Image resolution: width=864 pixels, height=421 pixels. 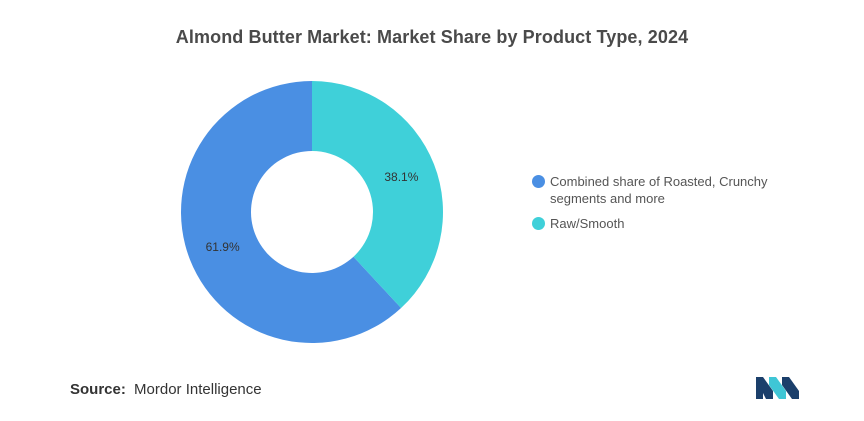 What do you see at coordinates (587, 223) in the screenshot?
I see `legend-label-raw-smooth: Raw/Smooth` at bounding box center [587, 223].